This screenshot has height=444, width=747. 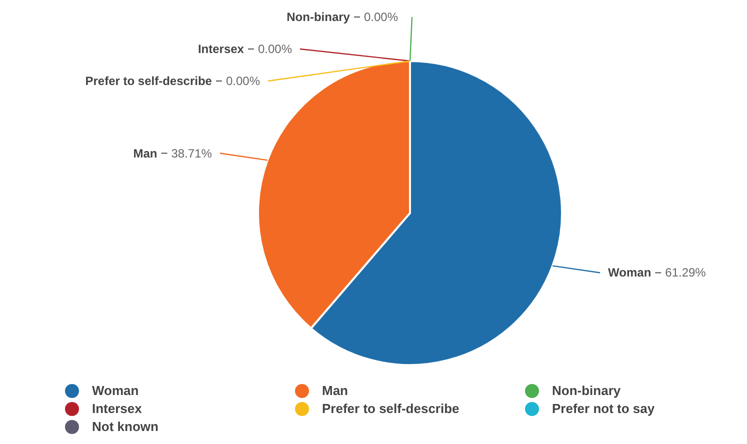 What do you see at coordinates (221, 49) in the screenshot?
I see `category-label: Intersex` at bounding box center [221, 49].